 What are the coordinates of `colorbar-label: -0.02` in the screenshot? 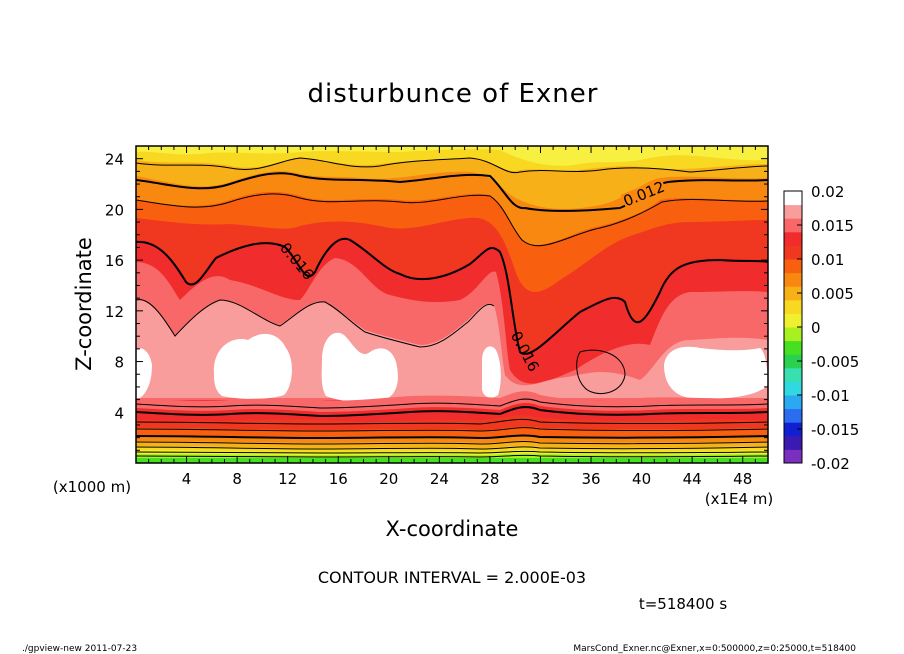 It's located at (830, 464).